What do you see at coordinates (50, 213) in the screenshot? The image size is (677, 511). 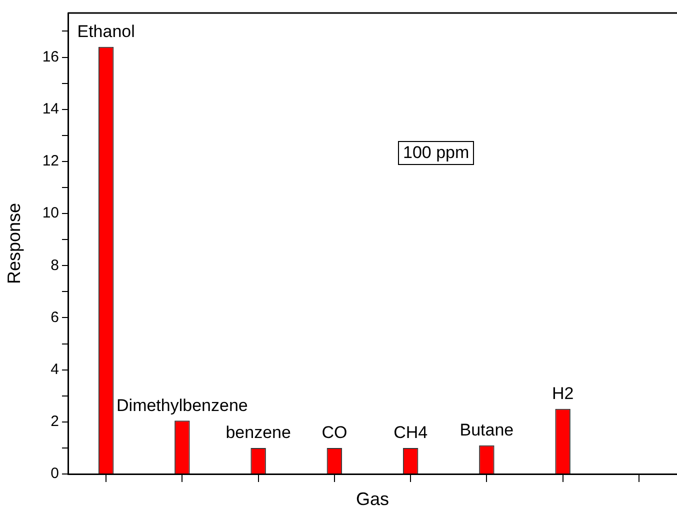 I see `y-tick-label: 10` at bounding box center [50, 213].